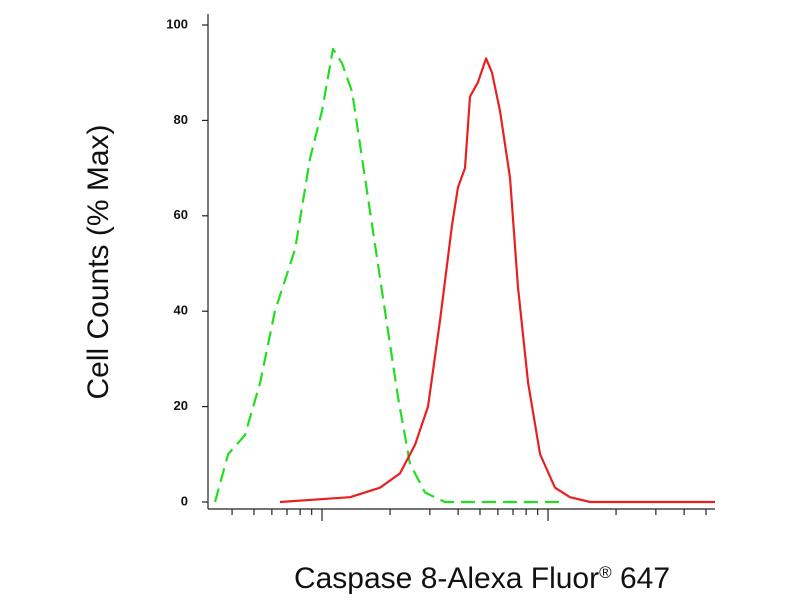 The image size is (800, 600). What do you see at coordinates (181, 214) in the screenshot?
I see `y-tick-label: 60` at bounding box center [181, 214].